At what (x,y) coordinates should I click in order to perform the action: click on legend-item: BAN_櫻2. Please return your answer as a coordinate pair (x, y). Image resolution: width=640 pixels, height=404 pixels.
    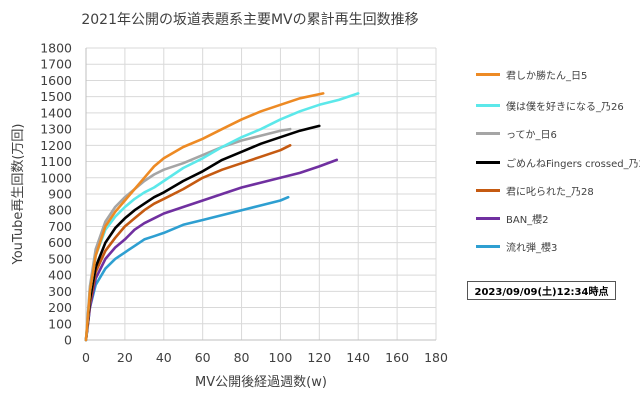
    Looking at the image, I should click on (512, 218).